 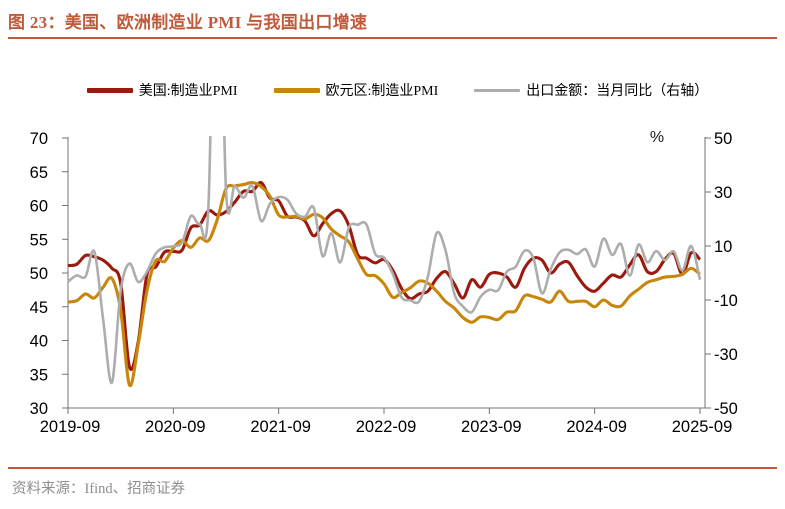 I want to click on y-axis-left-tick-label: 55, so click(x=39, y=240).